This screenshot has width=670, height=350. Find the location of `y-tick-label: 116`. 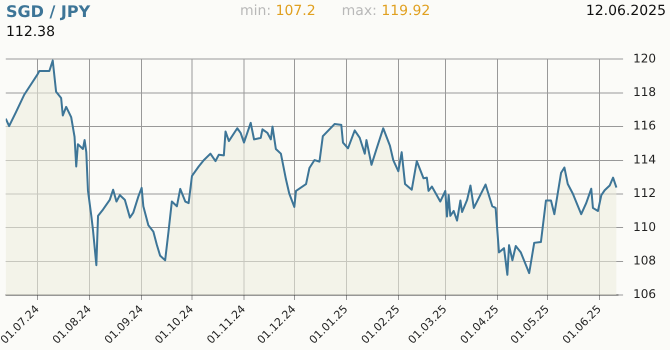

y-tick-label: 116 is located at coordinates (644, 125).